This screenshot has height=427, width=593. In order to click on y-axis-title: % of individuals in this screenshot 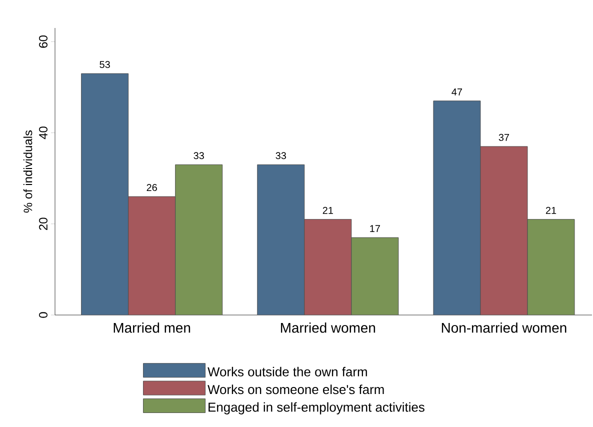, I will do `click(27, 171)`.